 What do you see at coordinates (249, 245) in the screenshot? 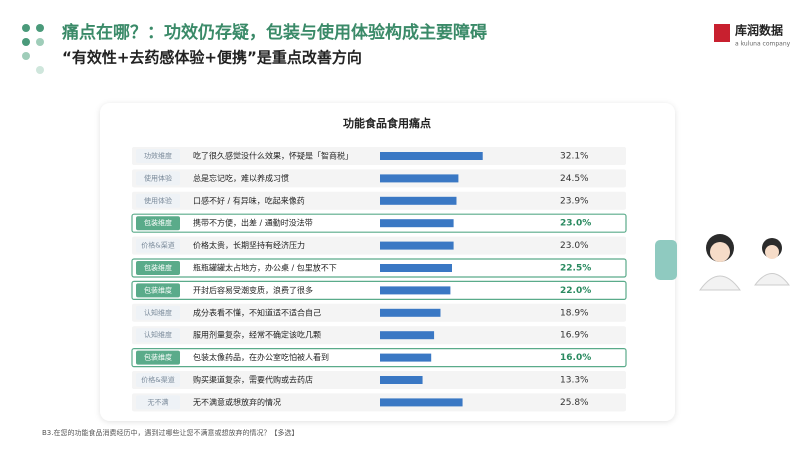
I see `category-label: 价格太贵，长期坚持有经济压力` at bounding box center [249, 245].